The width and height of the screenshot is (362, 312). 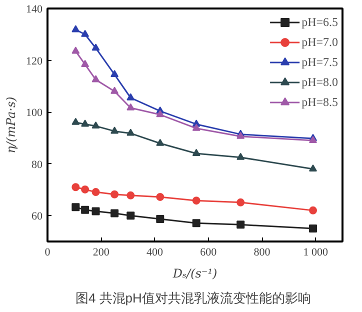 What do you see at coordinates (47, 252) in the screenshot?
I see `x-tick-label: 0` at bounding box center [47, 252].